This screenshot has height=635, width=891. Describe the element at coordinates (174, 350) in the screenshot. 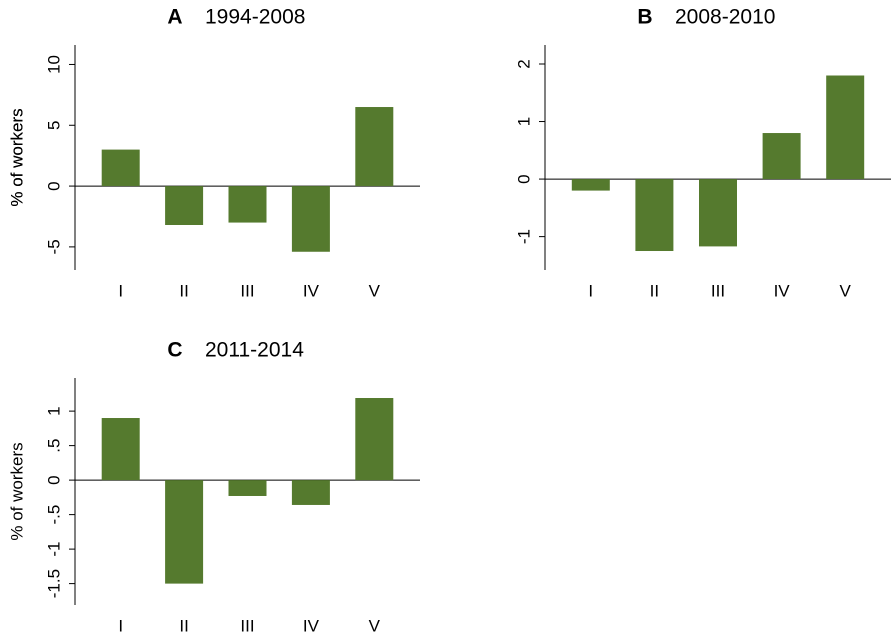

I see `panel-label: C` at that location.